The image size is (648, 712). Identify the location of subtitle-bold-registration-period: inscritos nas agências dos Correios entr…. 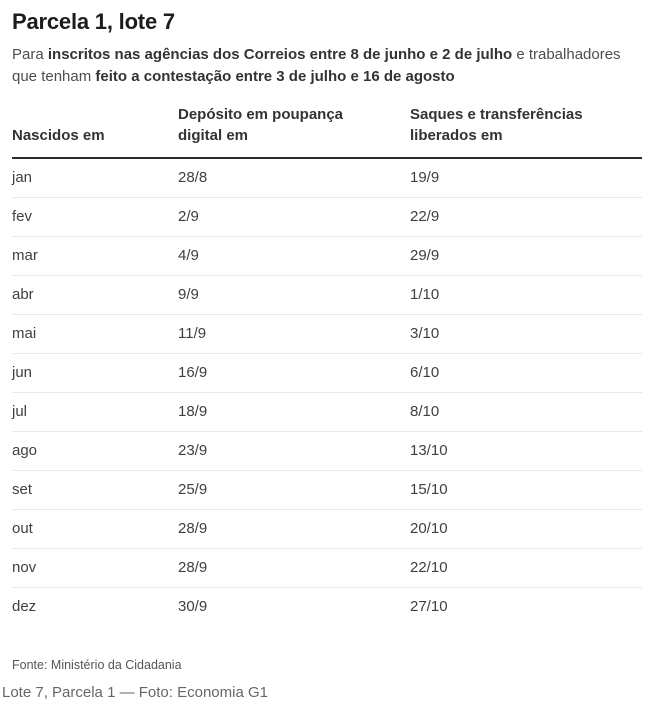
(280, 54).